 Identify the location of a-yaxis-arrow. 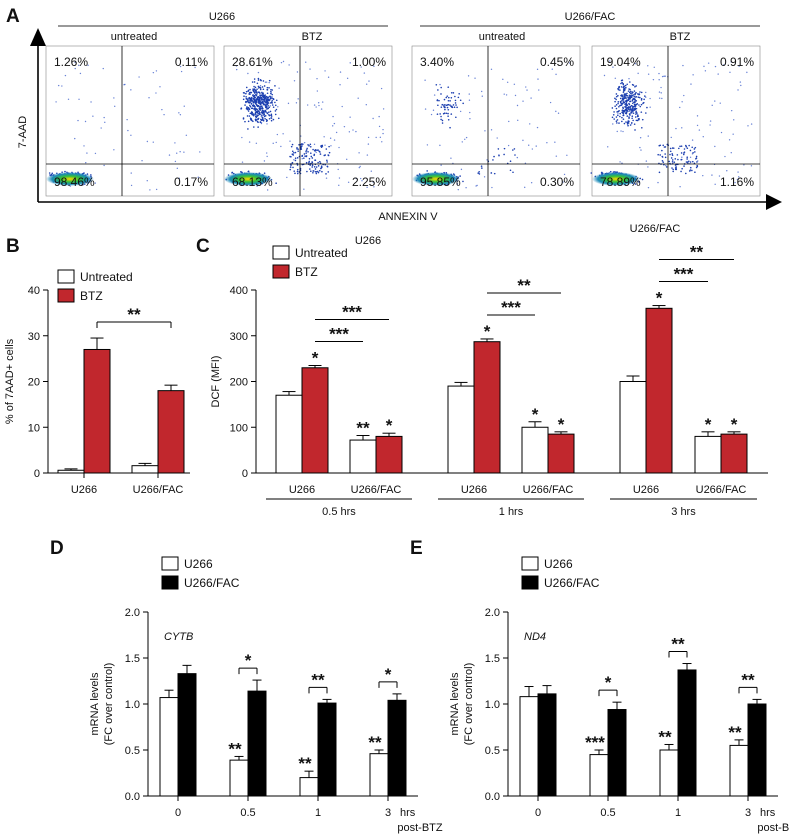
(38, 37).